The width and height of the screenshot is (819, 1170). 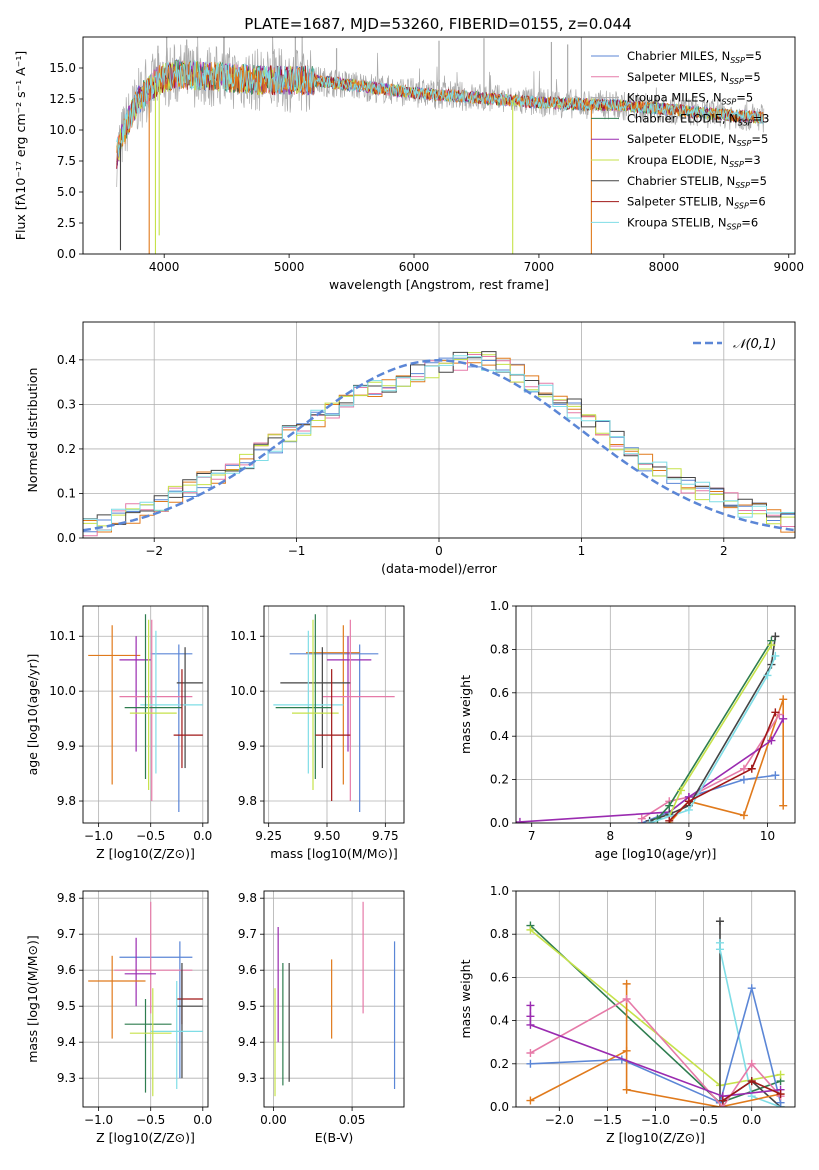 What do you see at coordinates (754, 344) in the screenshot?
I see `legend-label: 𝒩(0,1)` at bounding box center [754, 344].